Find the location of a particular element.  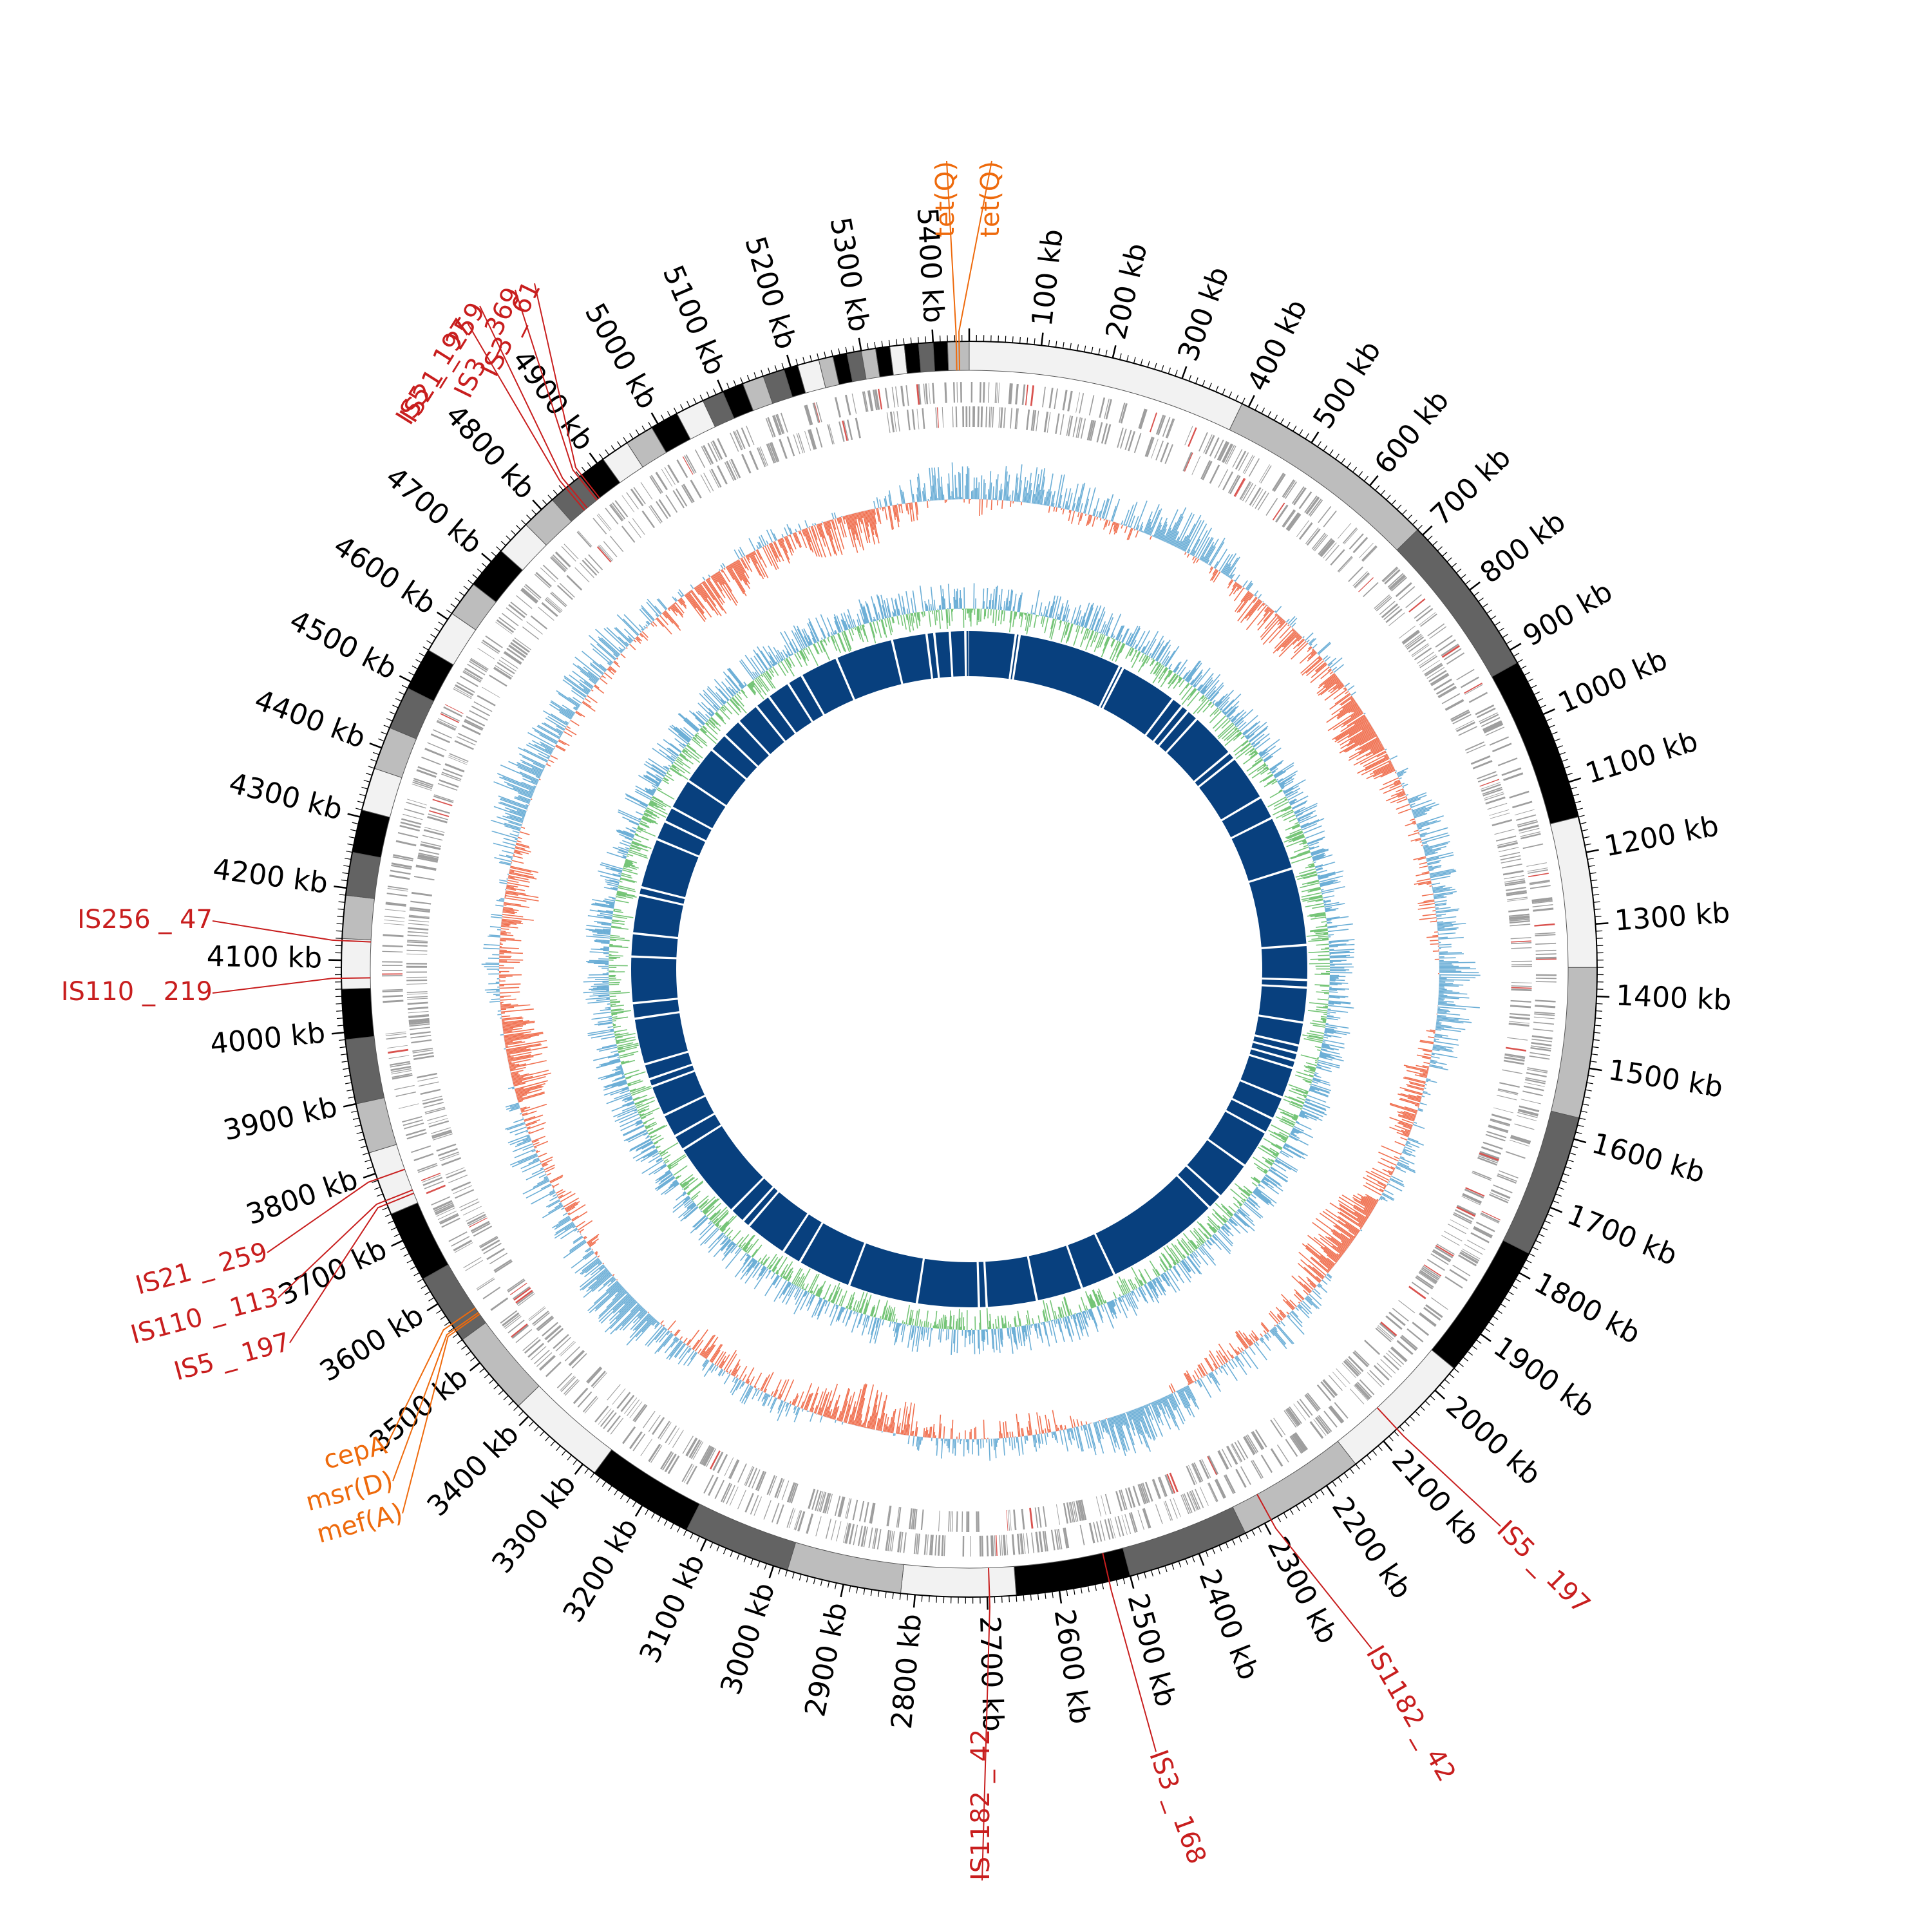

major-tick is located at coordinates (1201, 1560).